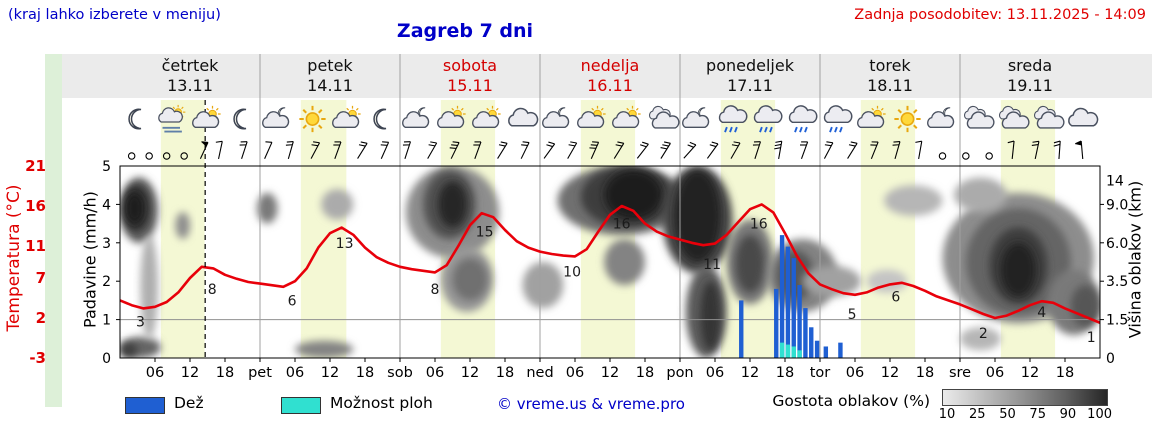 This screenshot has width=1152, height=443. What do you see at coordinates (1115, 182) in the screenshot?
I see `svg-text: 14` at bounding box center [1115, 182].